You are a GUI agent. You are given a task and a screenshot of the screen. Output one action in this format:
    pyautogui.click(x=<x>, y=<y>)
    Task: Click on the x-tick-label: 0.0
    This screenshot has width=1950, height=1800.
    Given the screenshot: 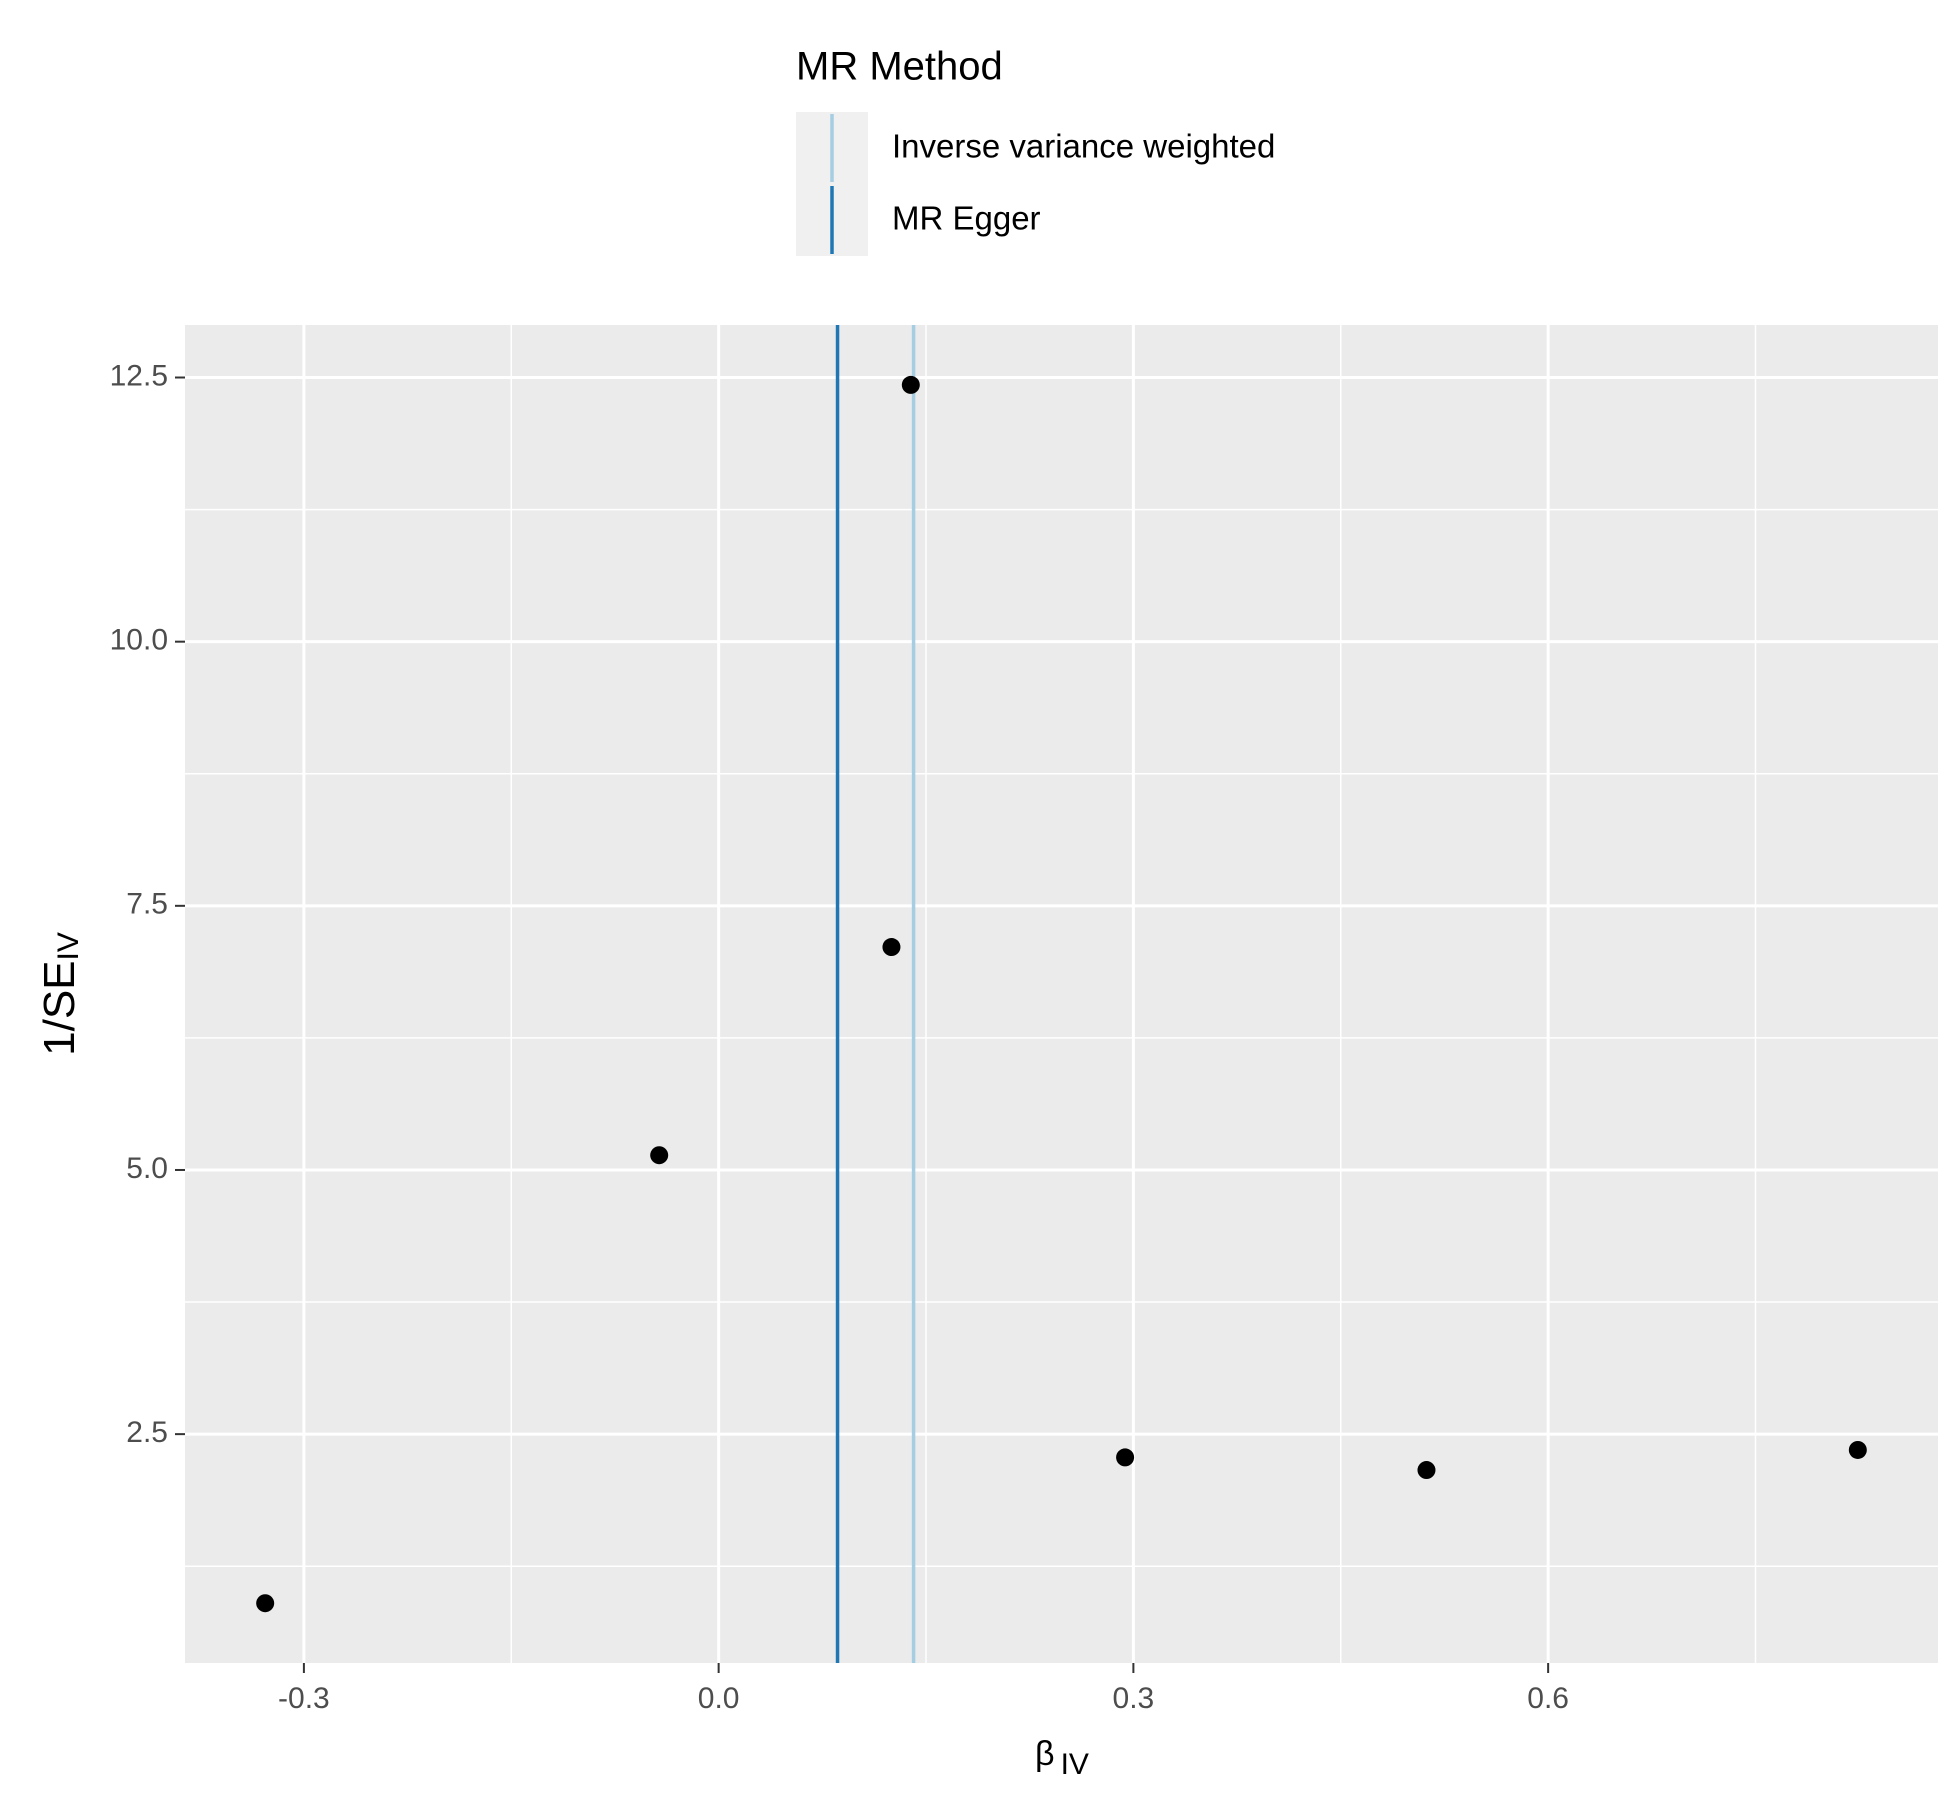 What is the action you would take?
    pyautogui.click(x=719, y=1698)
    